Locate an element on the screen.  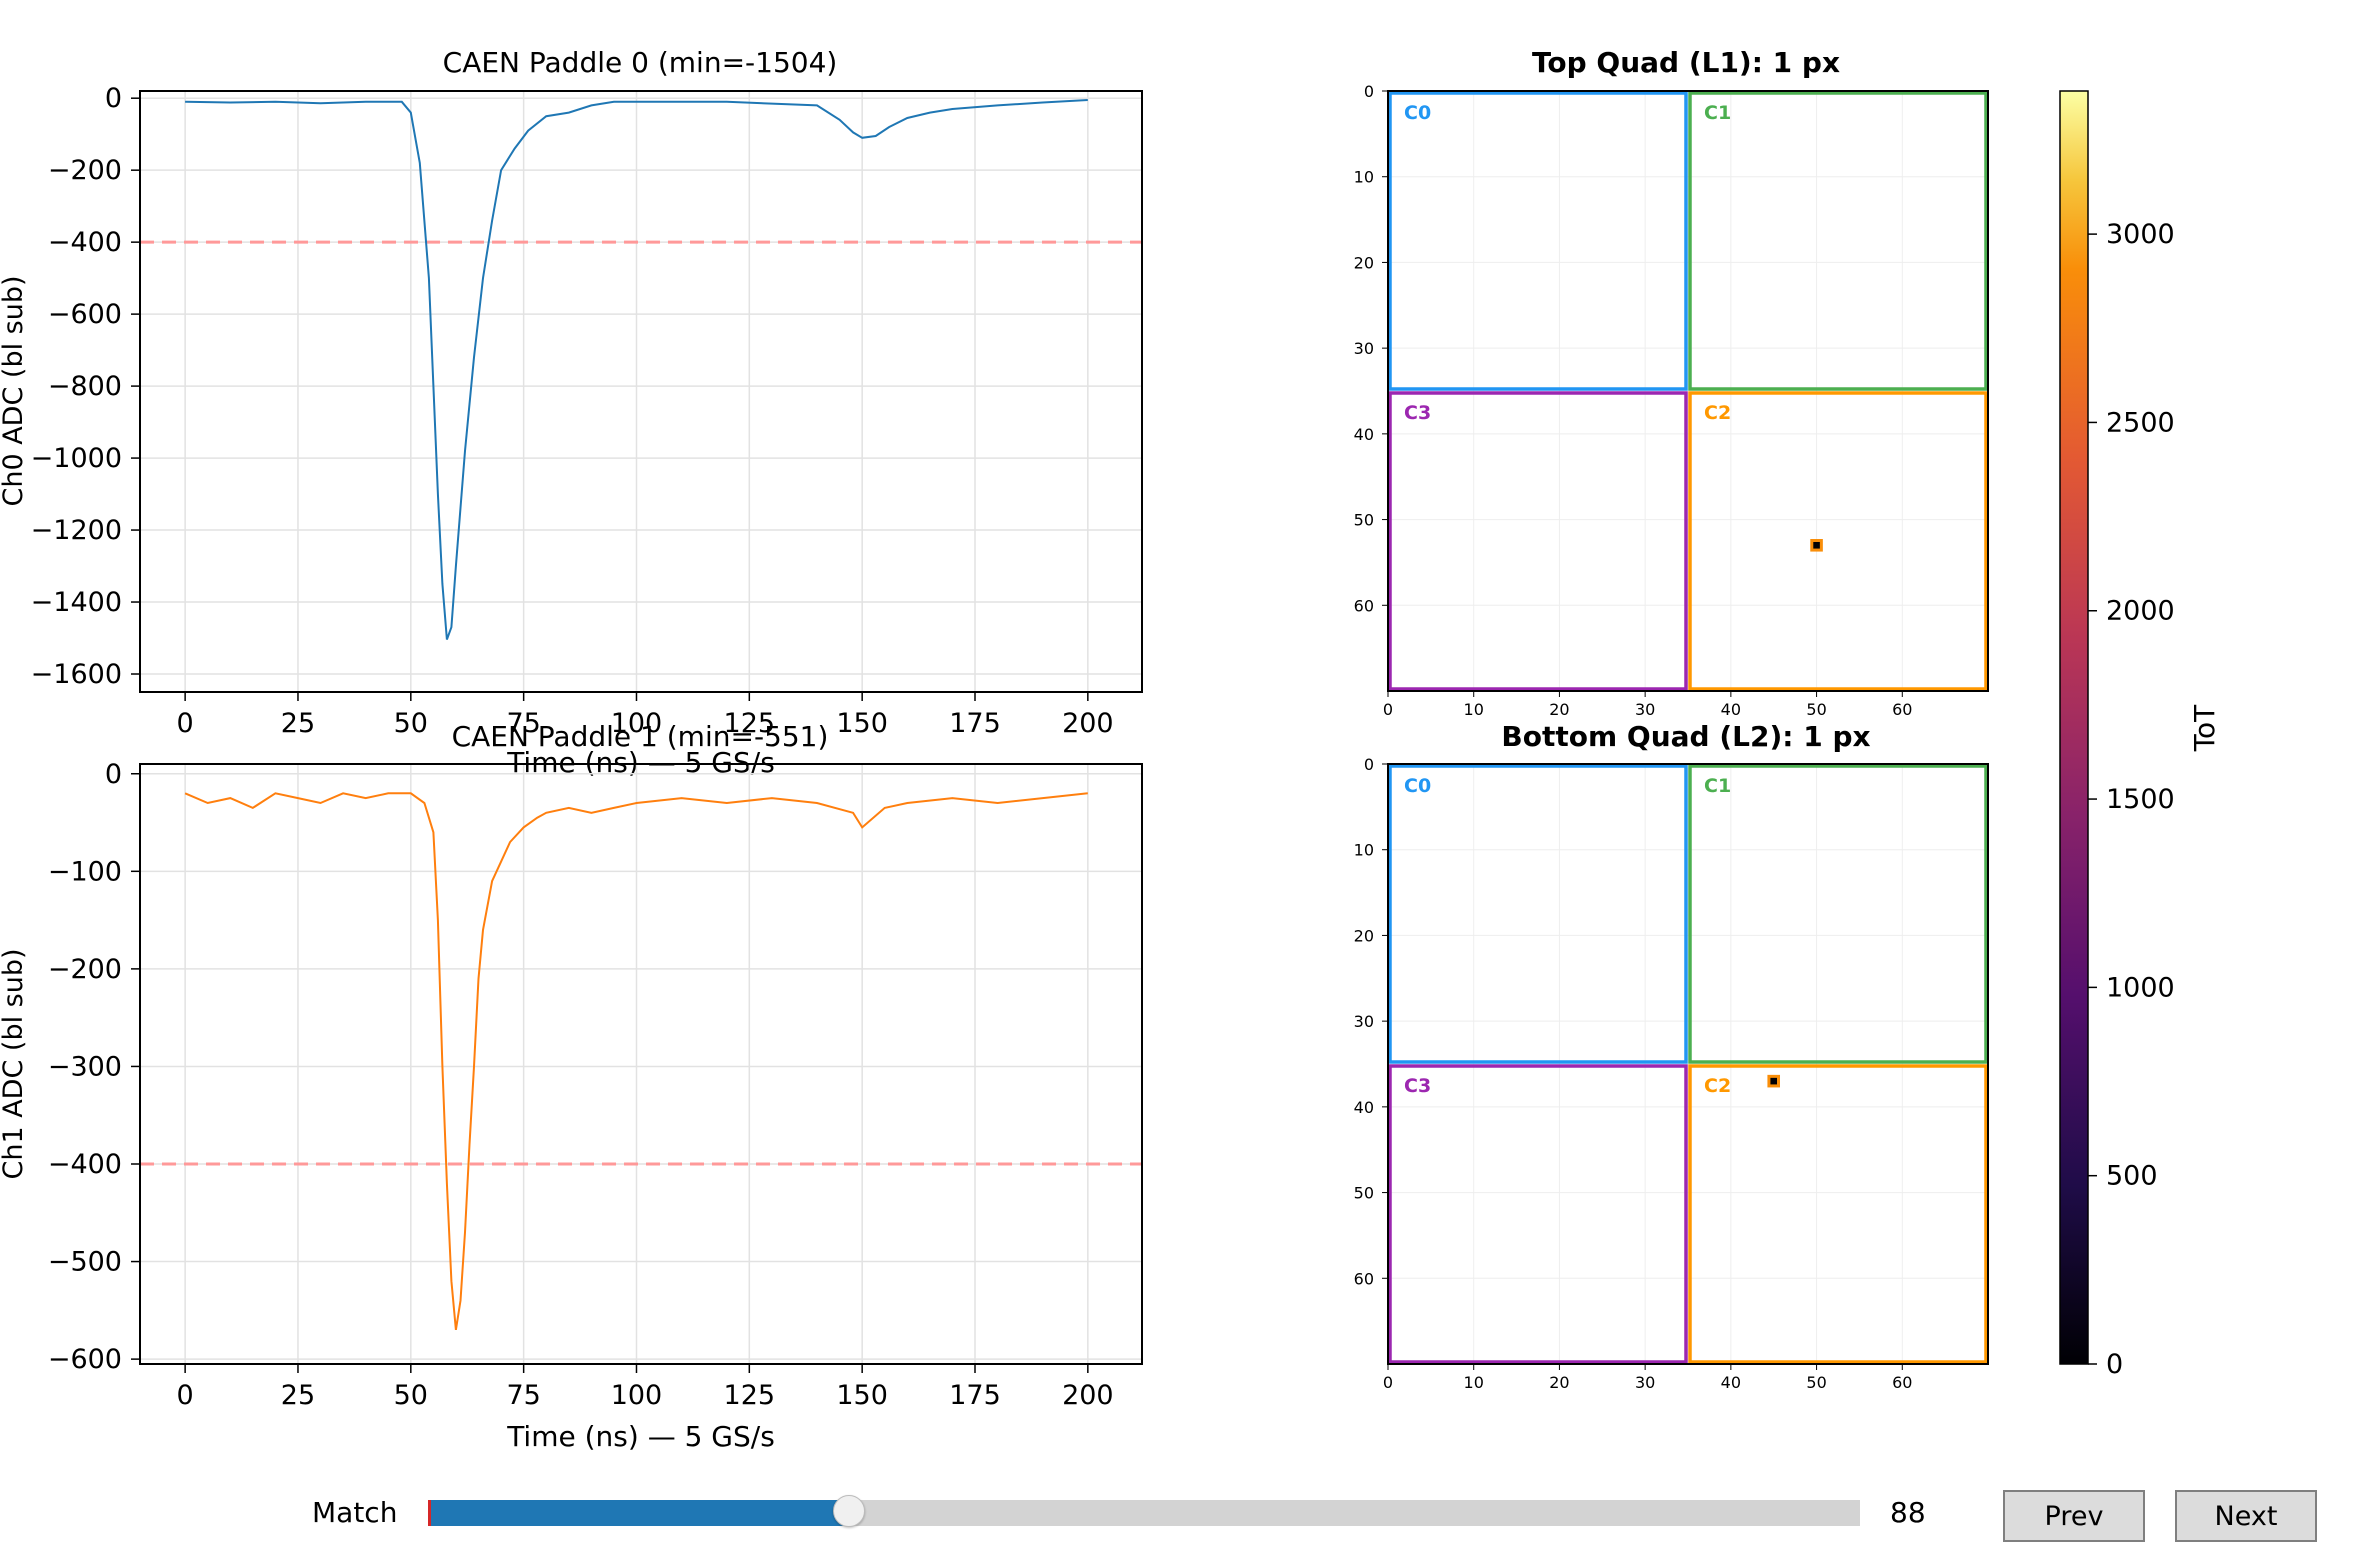
y-axis-label: Ch0 ADC (bl sub) is located at coordinates (14, 390).